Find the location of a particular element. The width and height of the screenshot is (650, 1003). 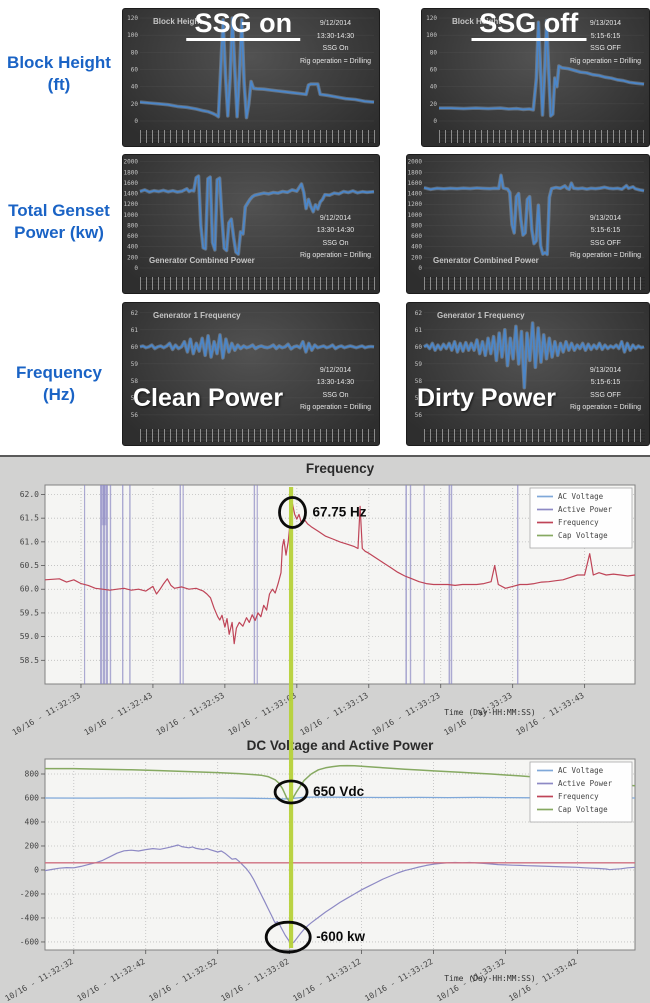

x-tick-label: 10/16 - 11:32:32 is located at coordinates (39, 980).